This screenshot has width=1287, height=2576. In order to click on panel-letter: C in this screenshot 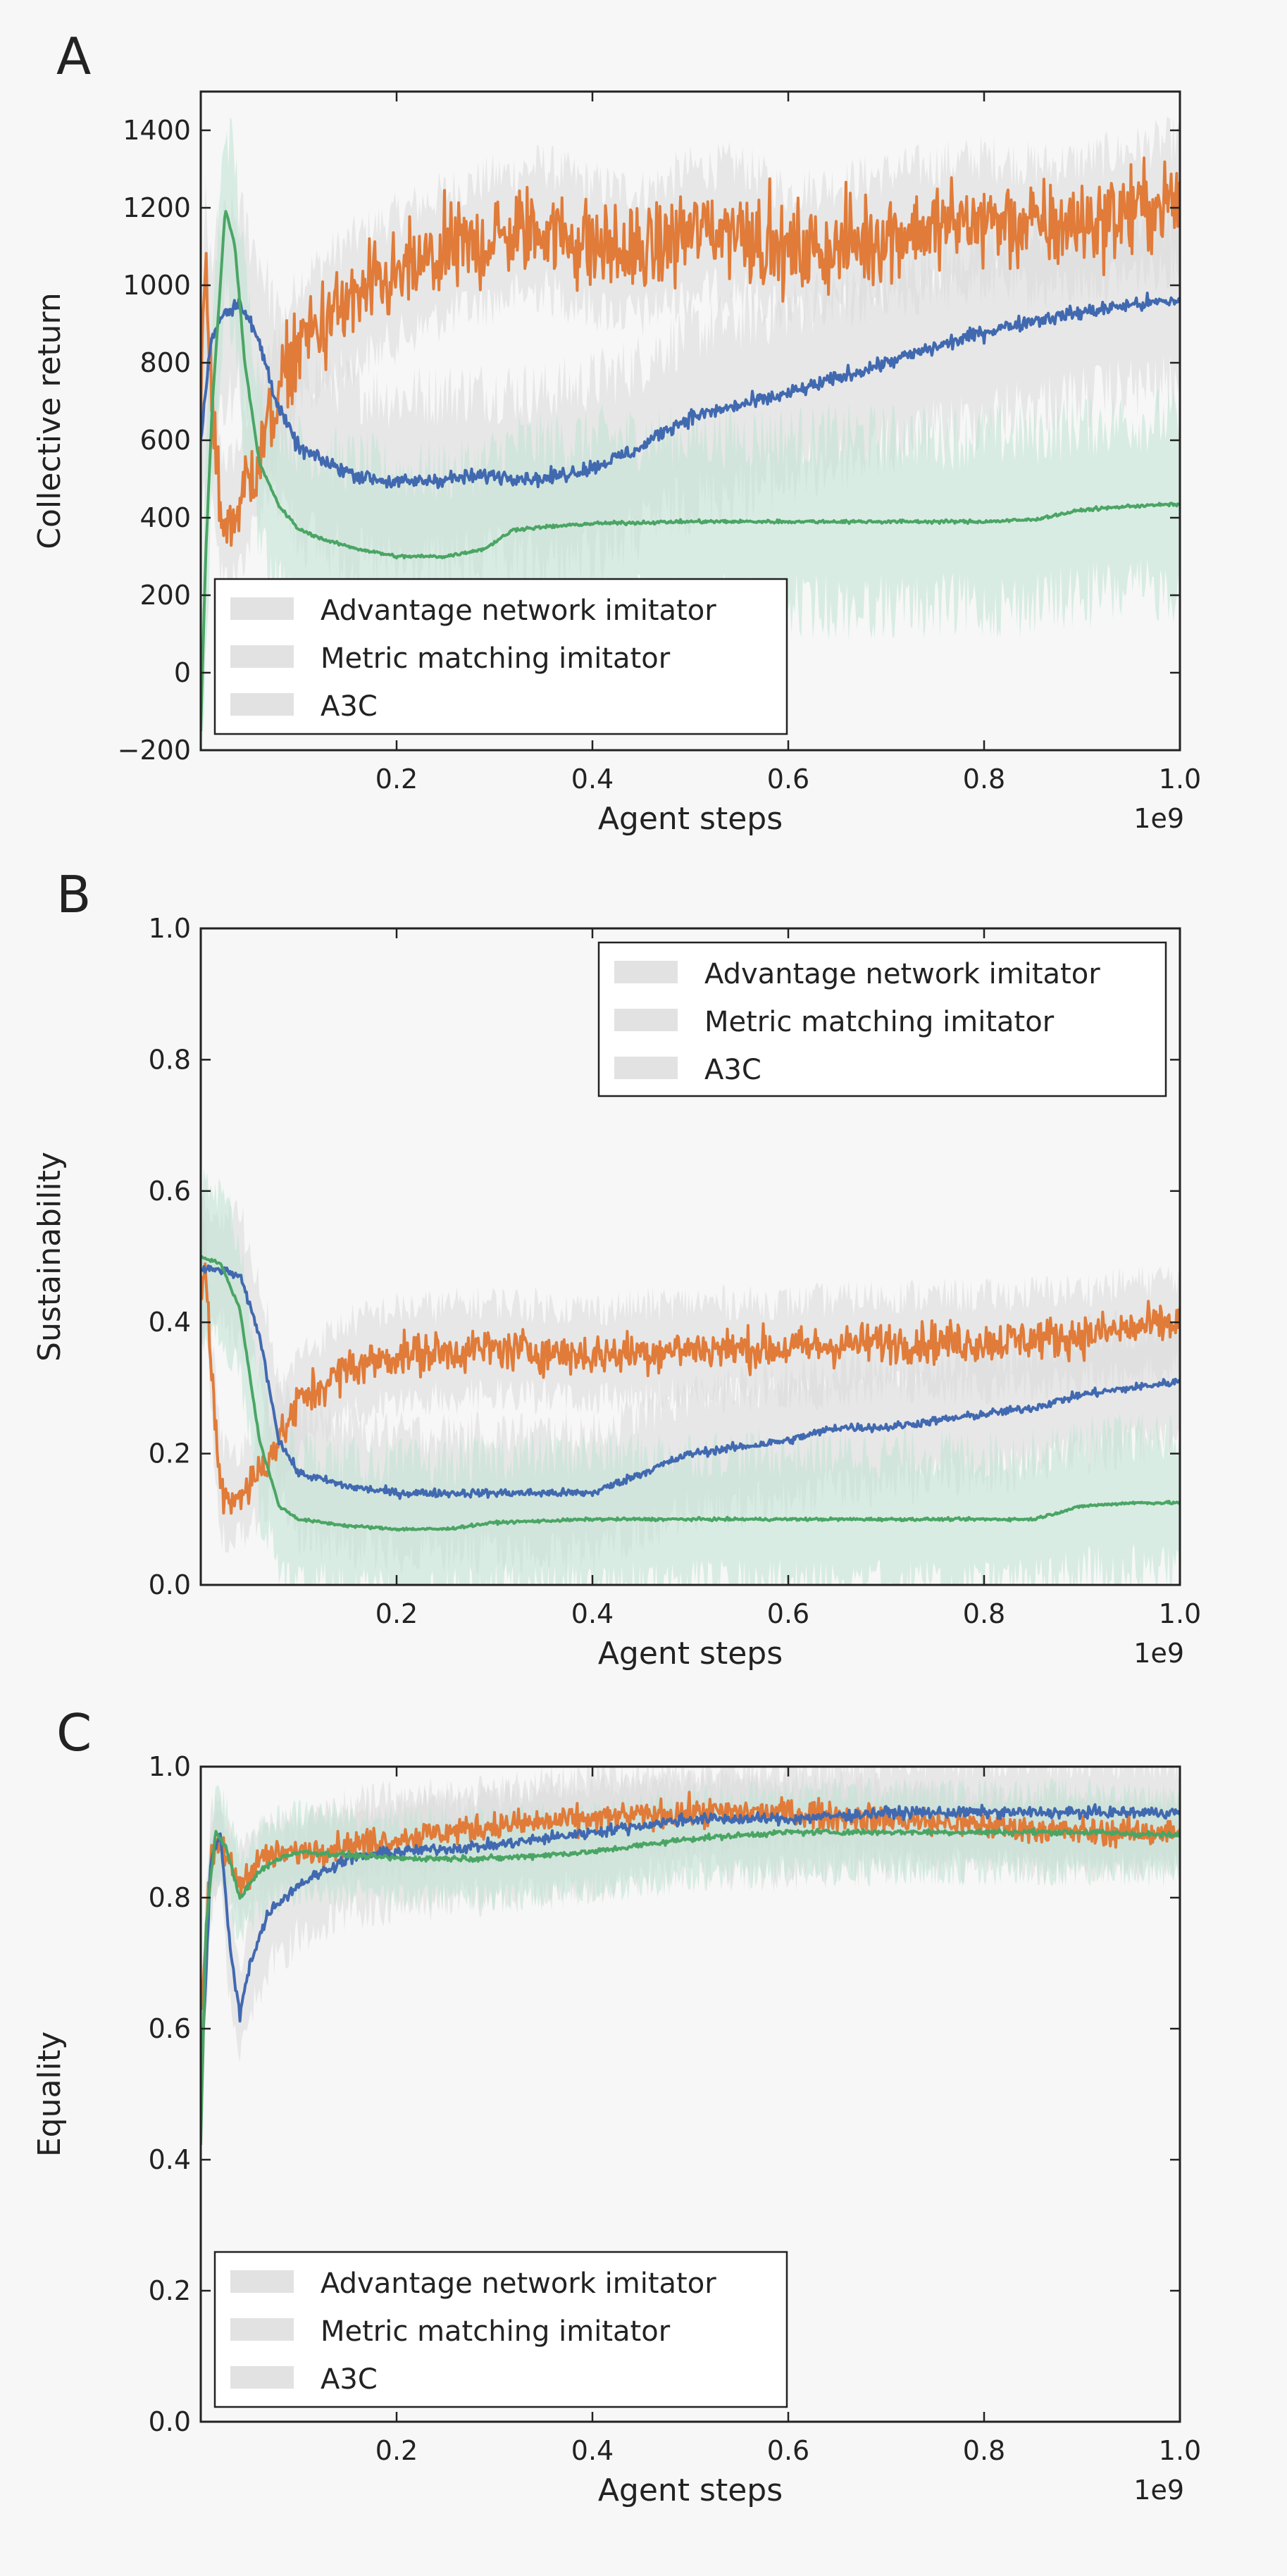, I will do `click(74, 1732)`.